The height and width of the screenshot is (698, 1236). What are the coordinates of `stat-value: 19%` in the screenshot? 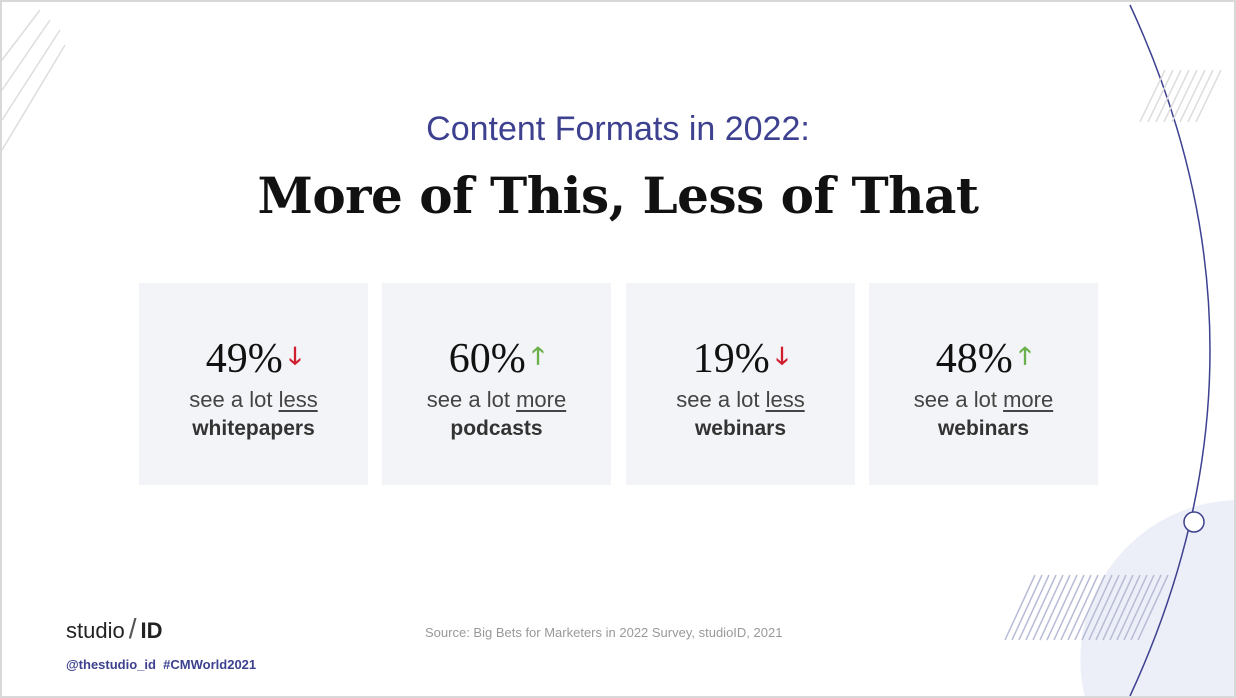 It's located at (731, 359).